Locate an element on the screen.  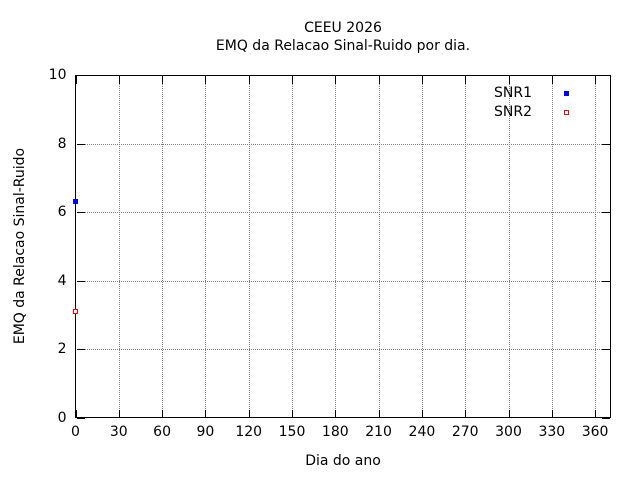
x-tick-label: 360 is located at coordinates (595, 432).